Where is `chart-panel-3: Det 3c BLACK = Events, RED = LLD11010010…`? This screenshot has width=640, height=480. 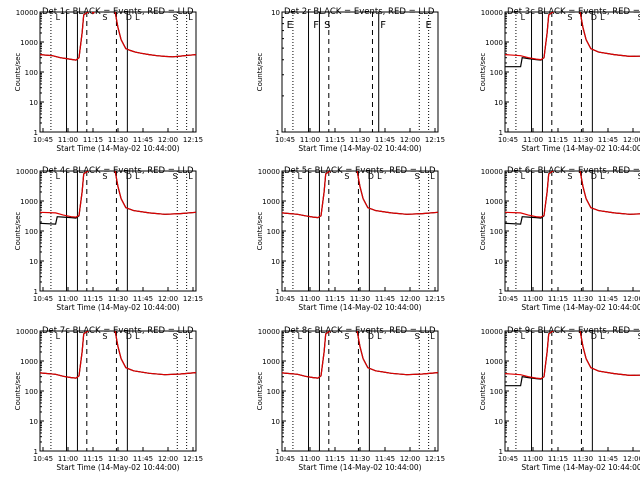 chart-panel-3: Det 3c BLACK = Events, RED = LLD11010010… is located at coordinates (559, 80).